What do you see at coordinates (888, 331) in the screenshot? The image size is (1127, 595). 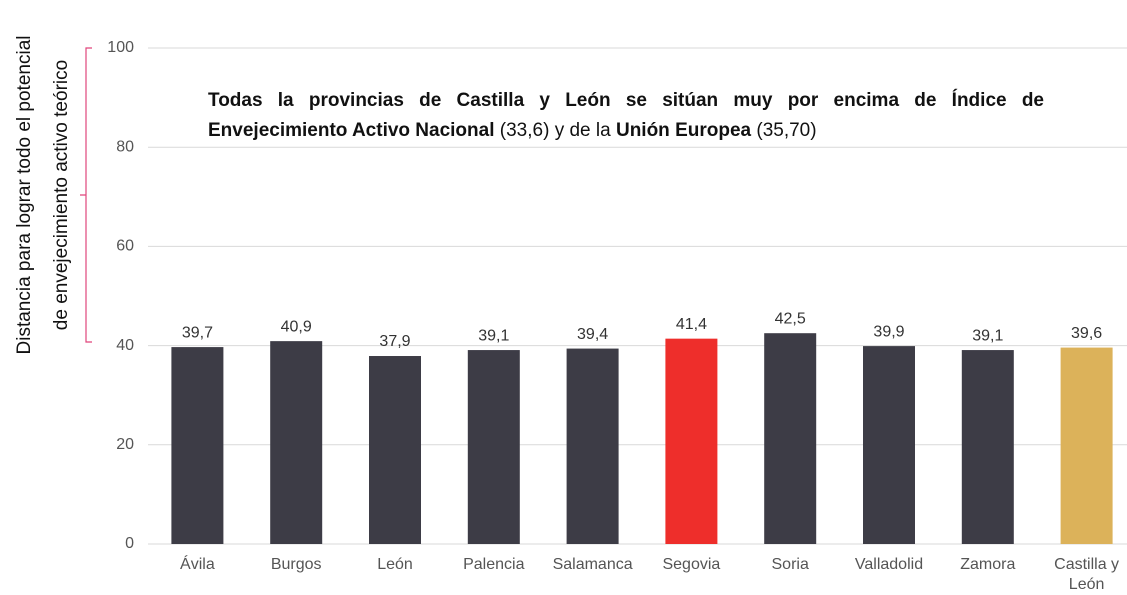 I see `value-label: 39,9` at bounding box center [888, 331].